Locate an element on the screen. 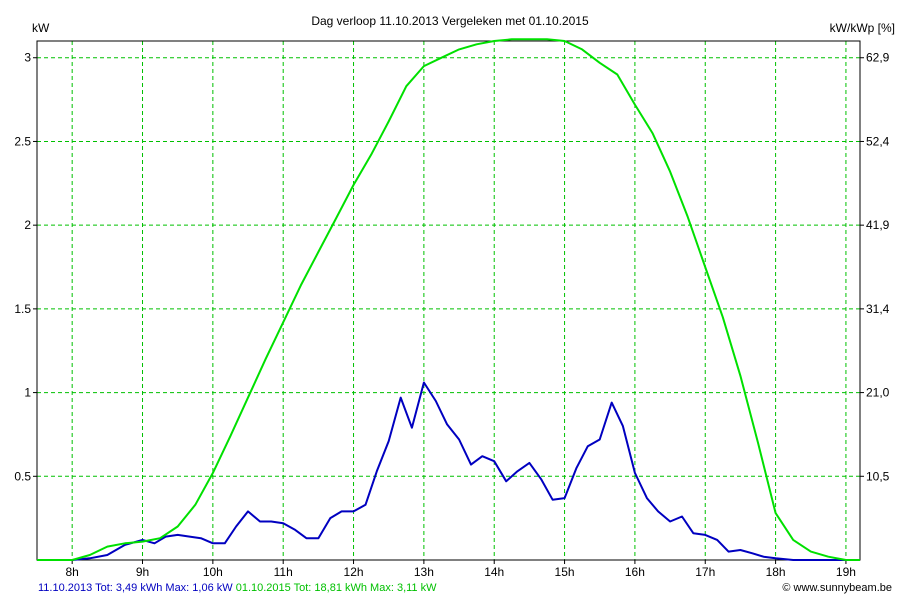  y-tick-label: 0.5 is located at coordinates (22, 476).